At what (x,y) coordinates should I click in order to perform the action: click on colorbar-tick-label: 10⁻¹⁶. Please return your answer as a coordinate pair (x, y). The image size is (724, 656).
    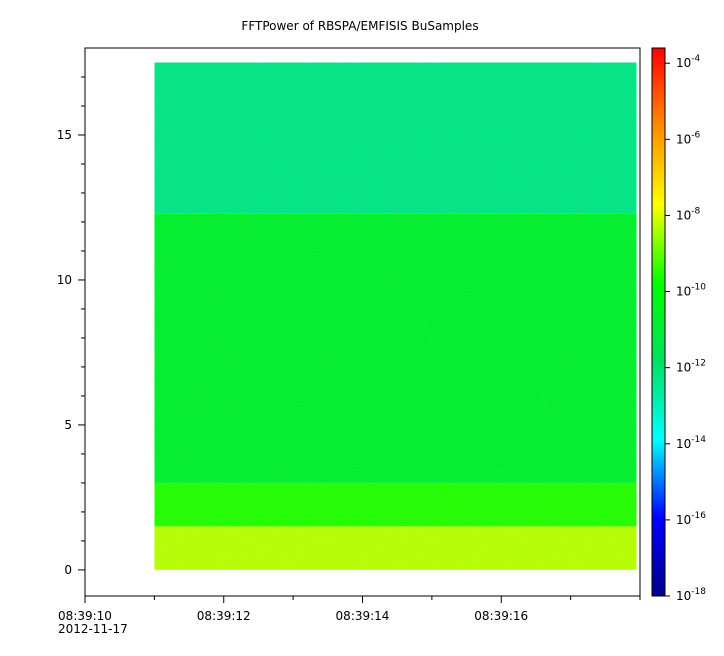
    Looking at the image, I should click on (691, 519).